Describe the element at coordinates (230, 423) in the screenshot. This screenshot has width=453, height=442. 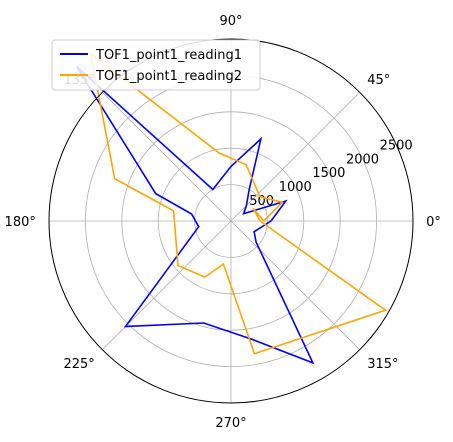
I see `theta-tick-label-270: 270°` at that location.